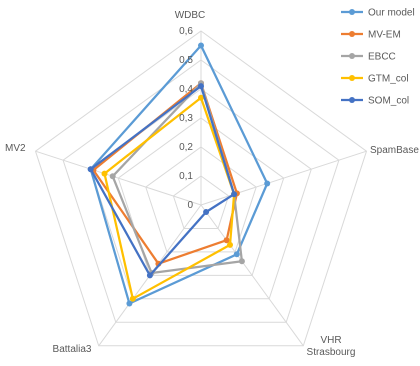 The image size is (420, 366). I want to click on legend-item-3: GTM_col, so click(375, 79).